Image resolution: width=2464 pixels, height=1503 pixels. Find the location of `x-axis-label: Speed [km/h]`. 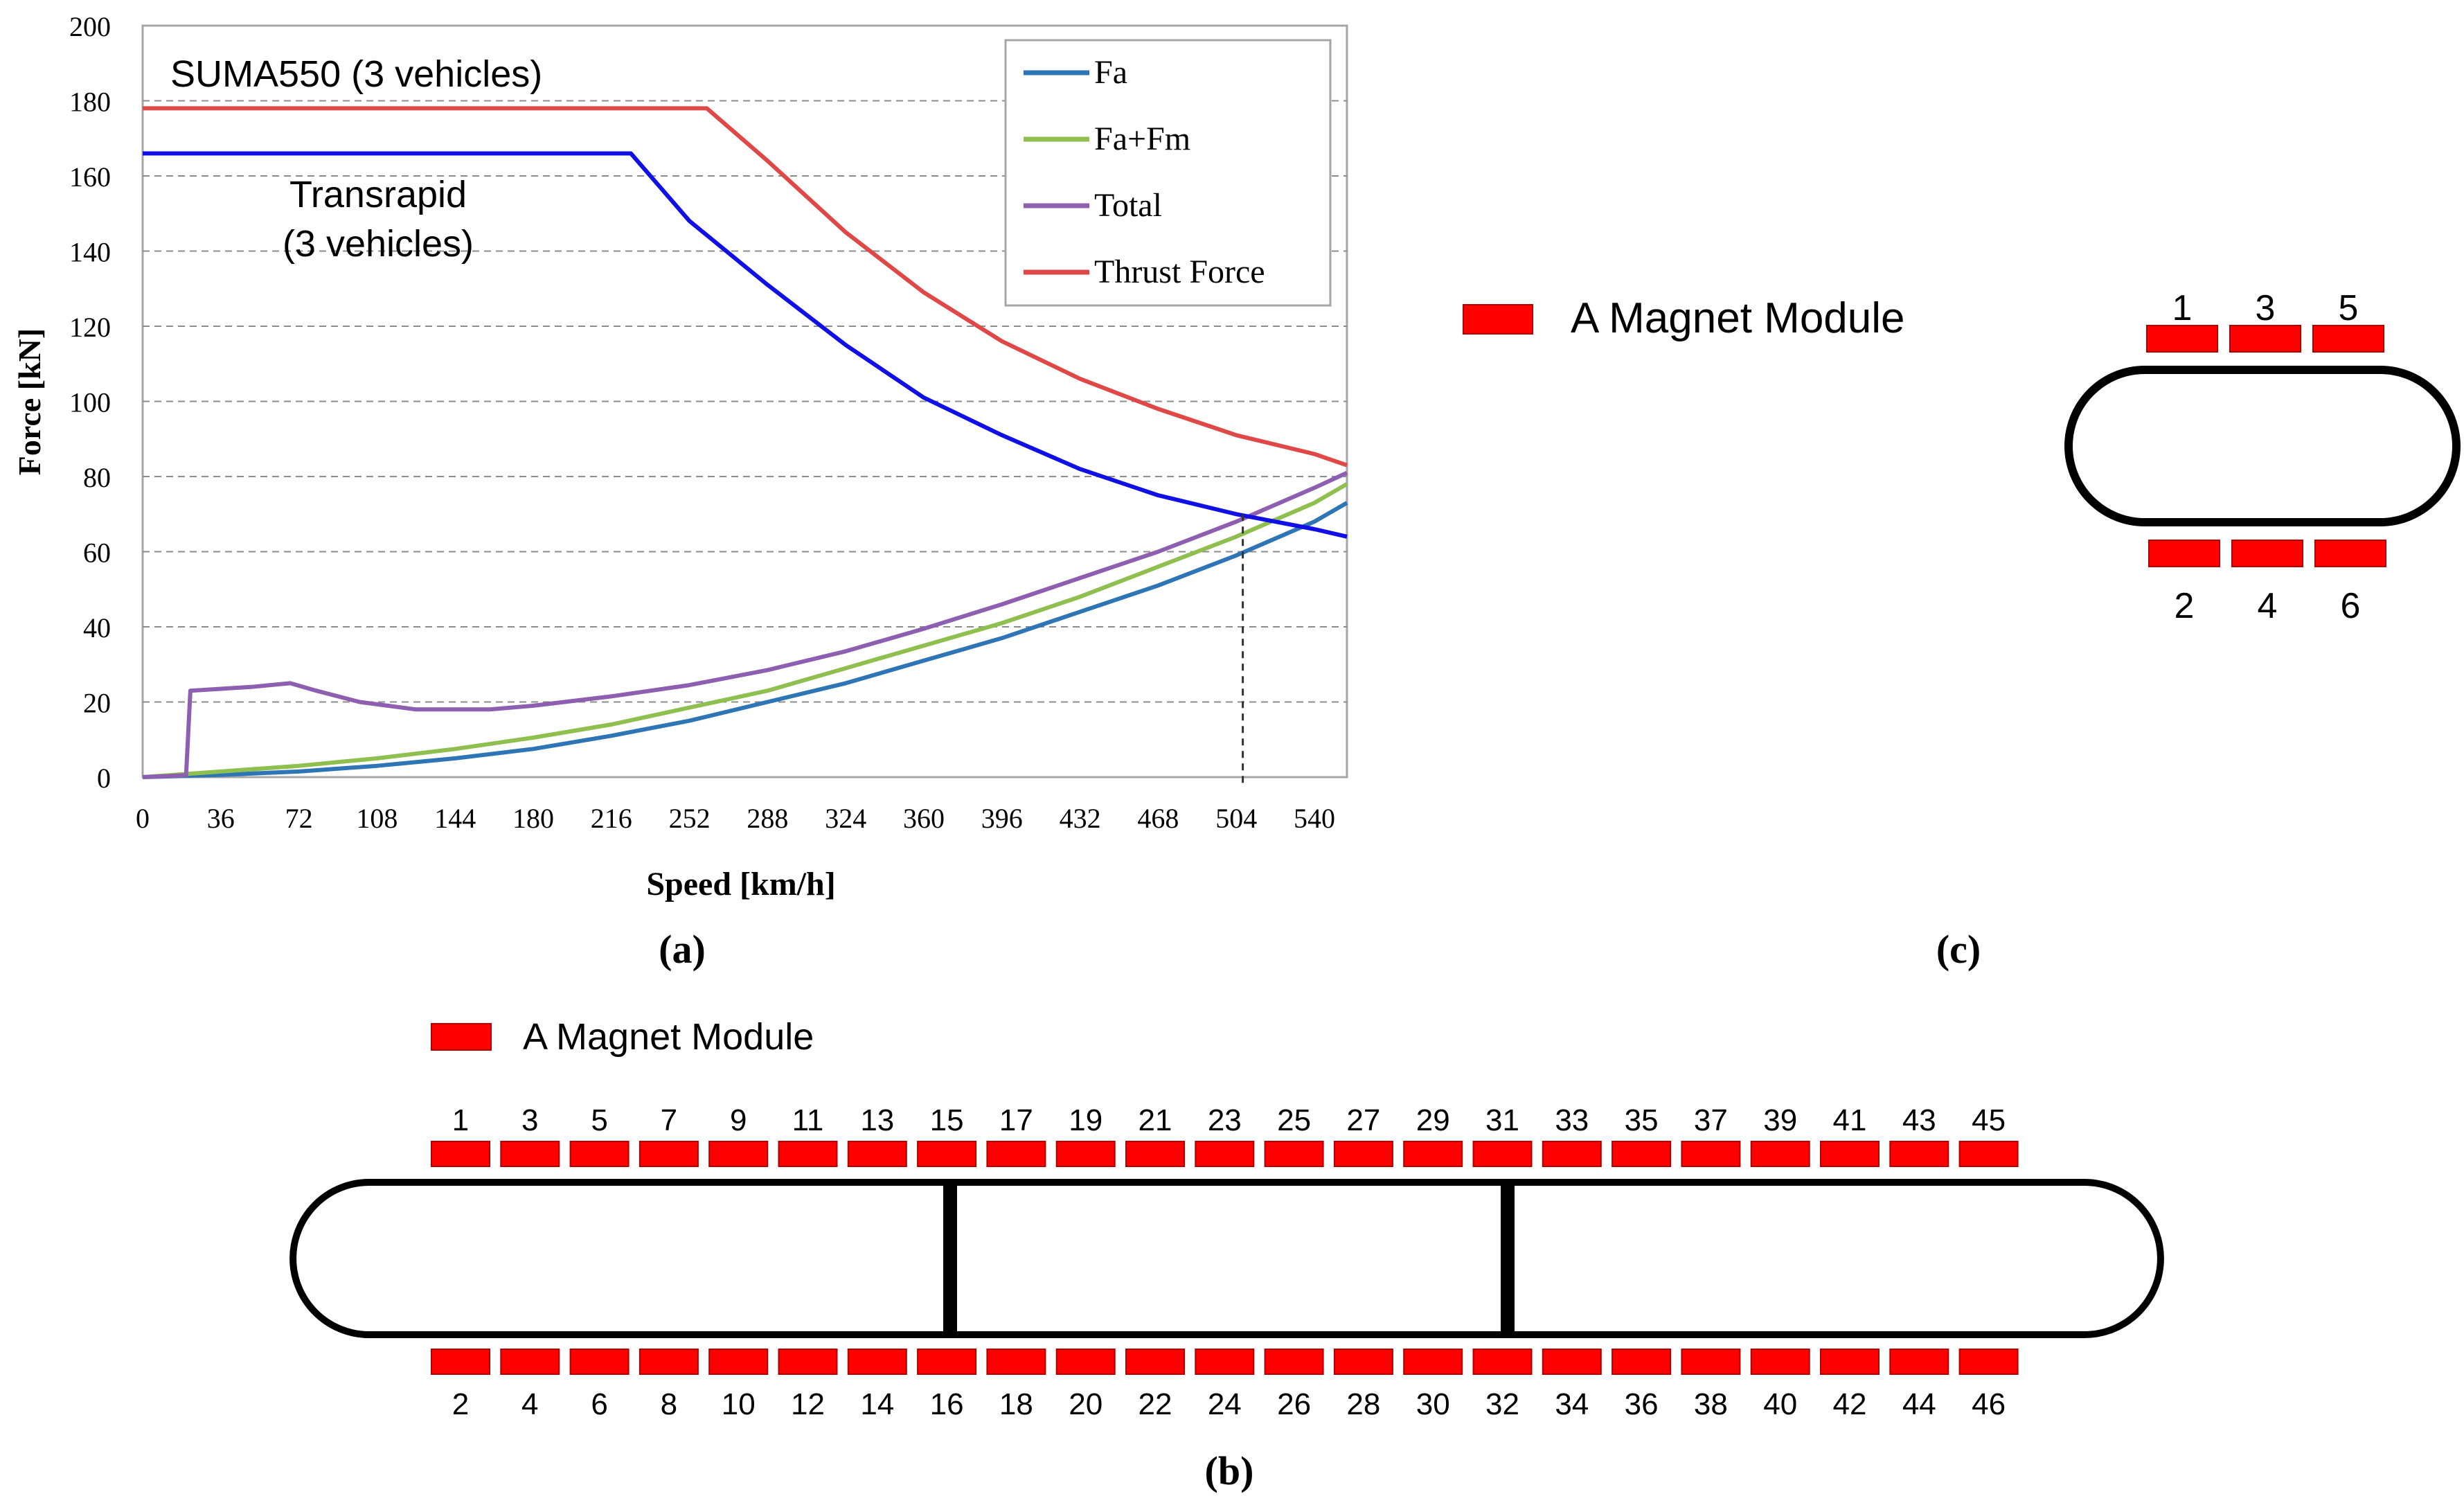

x-axis-label: Speed [km/h] is located at coordinates (740, 884).